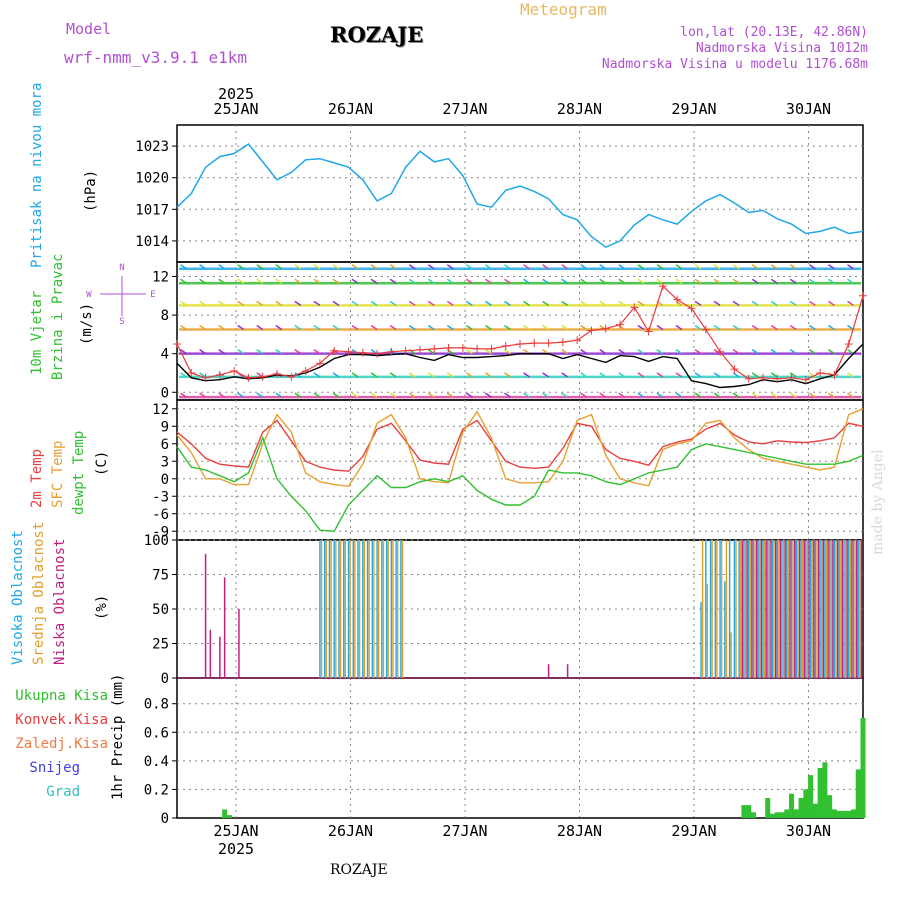  What do you see at coordinates (579, 831) in the screenshot?
I see `x-label-bottom: 28JAN` at bounding box center [579, 831].